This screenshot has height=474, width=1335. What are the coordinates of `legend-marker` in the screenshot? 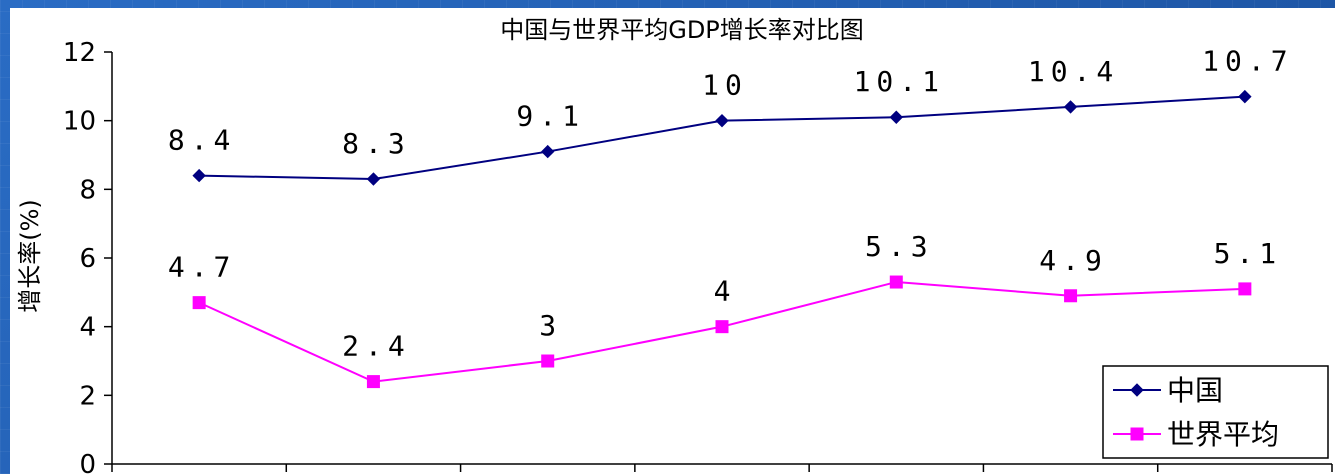 It's located at (1137, 434).